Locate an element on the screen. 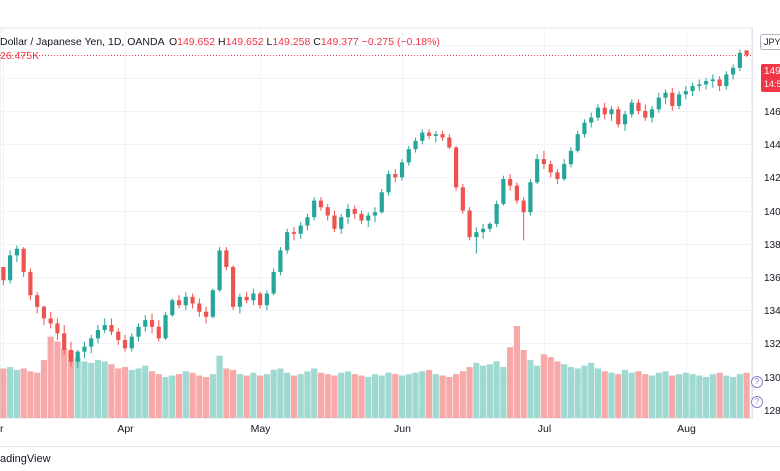 This screenshot has height=471, width=780. y-tick-label: 138 is located at coordinates (772, 245).